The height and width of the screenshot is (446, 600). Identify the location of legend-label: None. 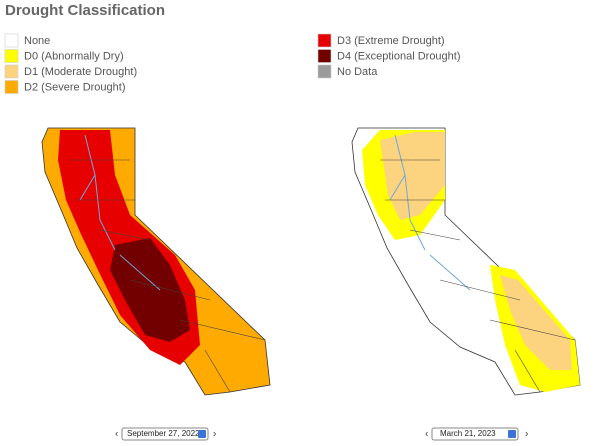
(37, 41).